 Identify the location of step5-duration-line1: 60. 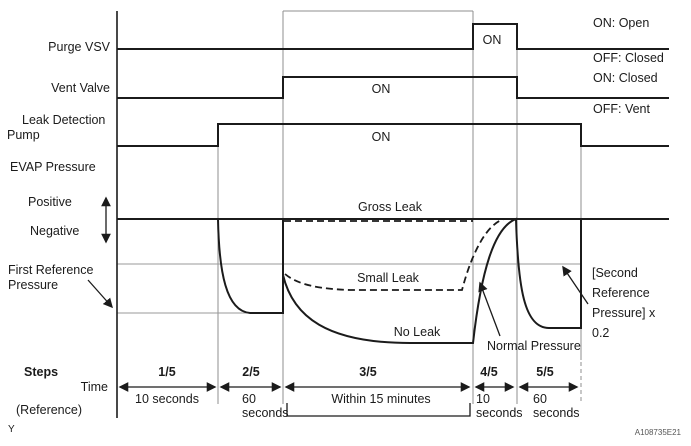
(540, 399).